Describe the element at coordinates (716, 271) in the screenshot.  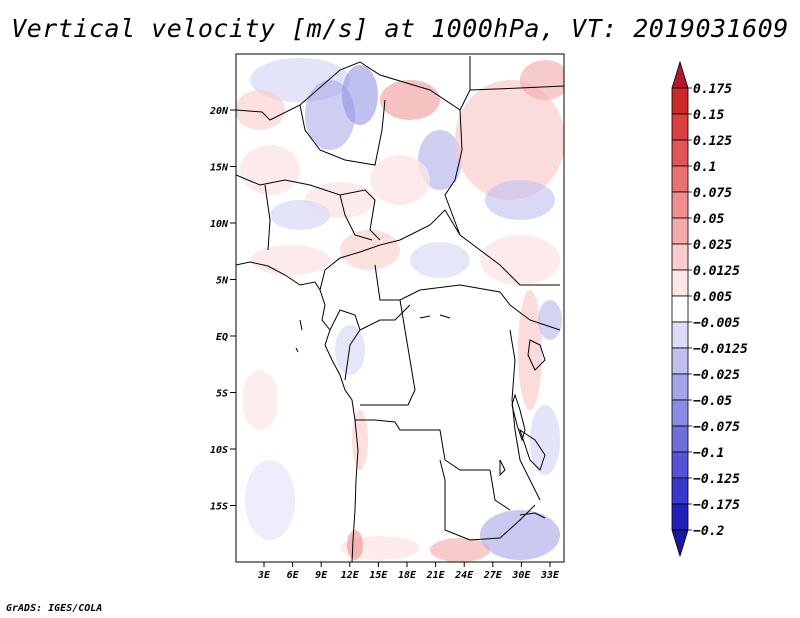
I see `colorbar-label: 0.0125` at that location.